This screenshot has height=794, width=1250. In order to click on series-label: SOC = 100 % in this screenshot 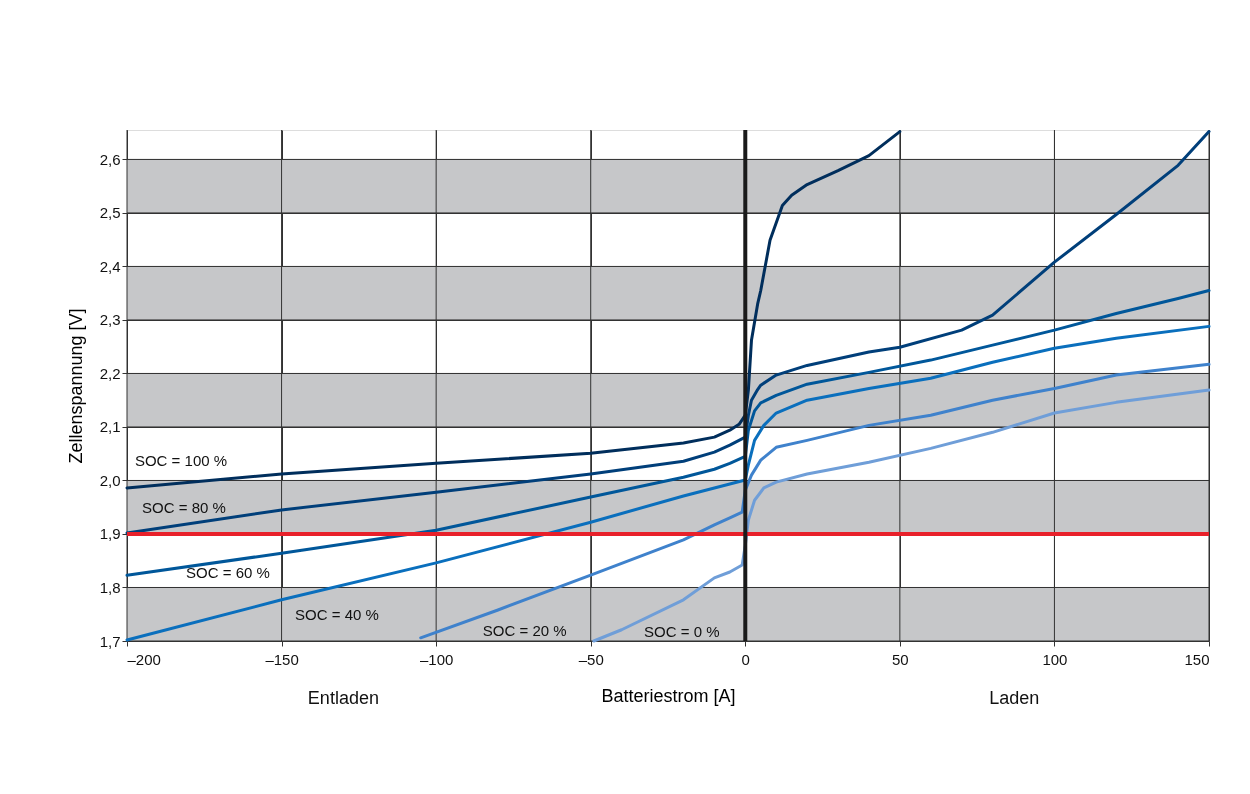, I will do `click(181, 460)`.